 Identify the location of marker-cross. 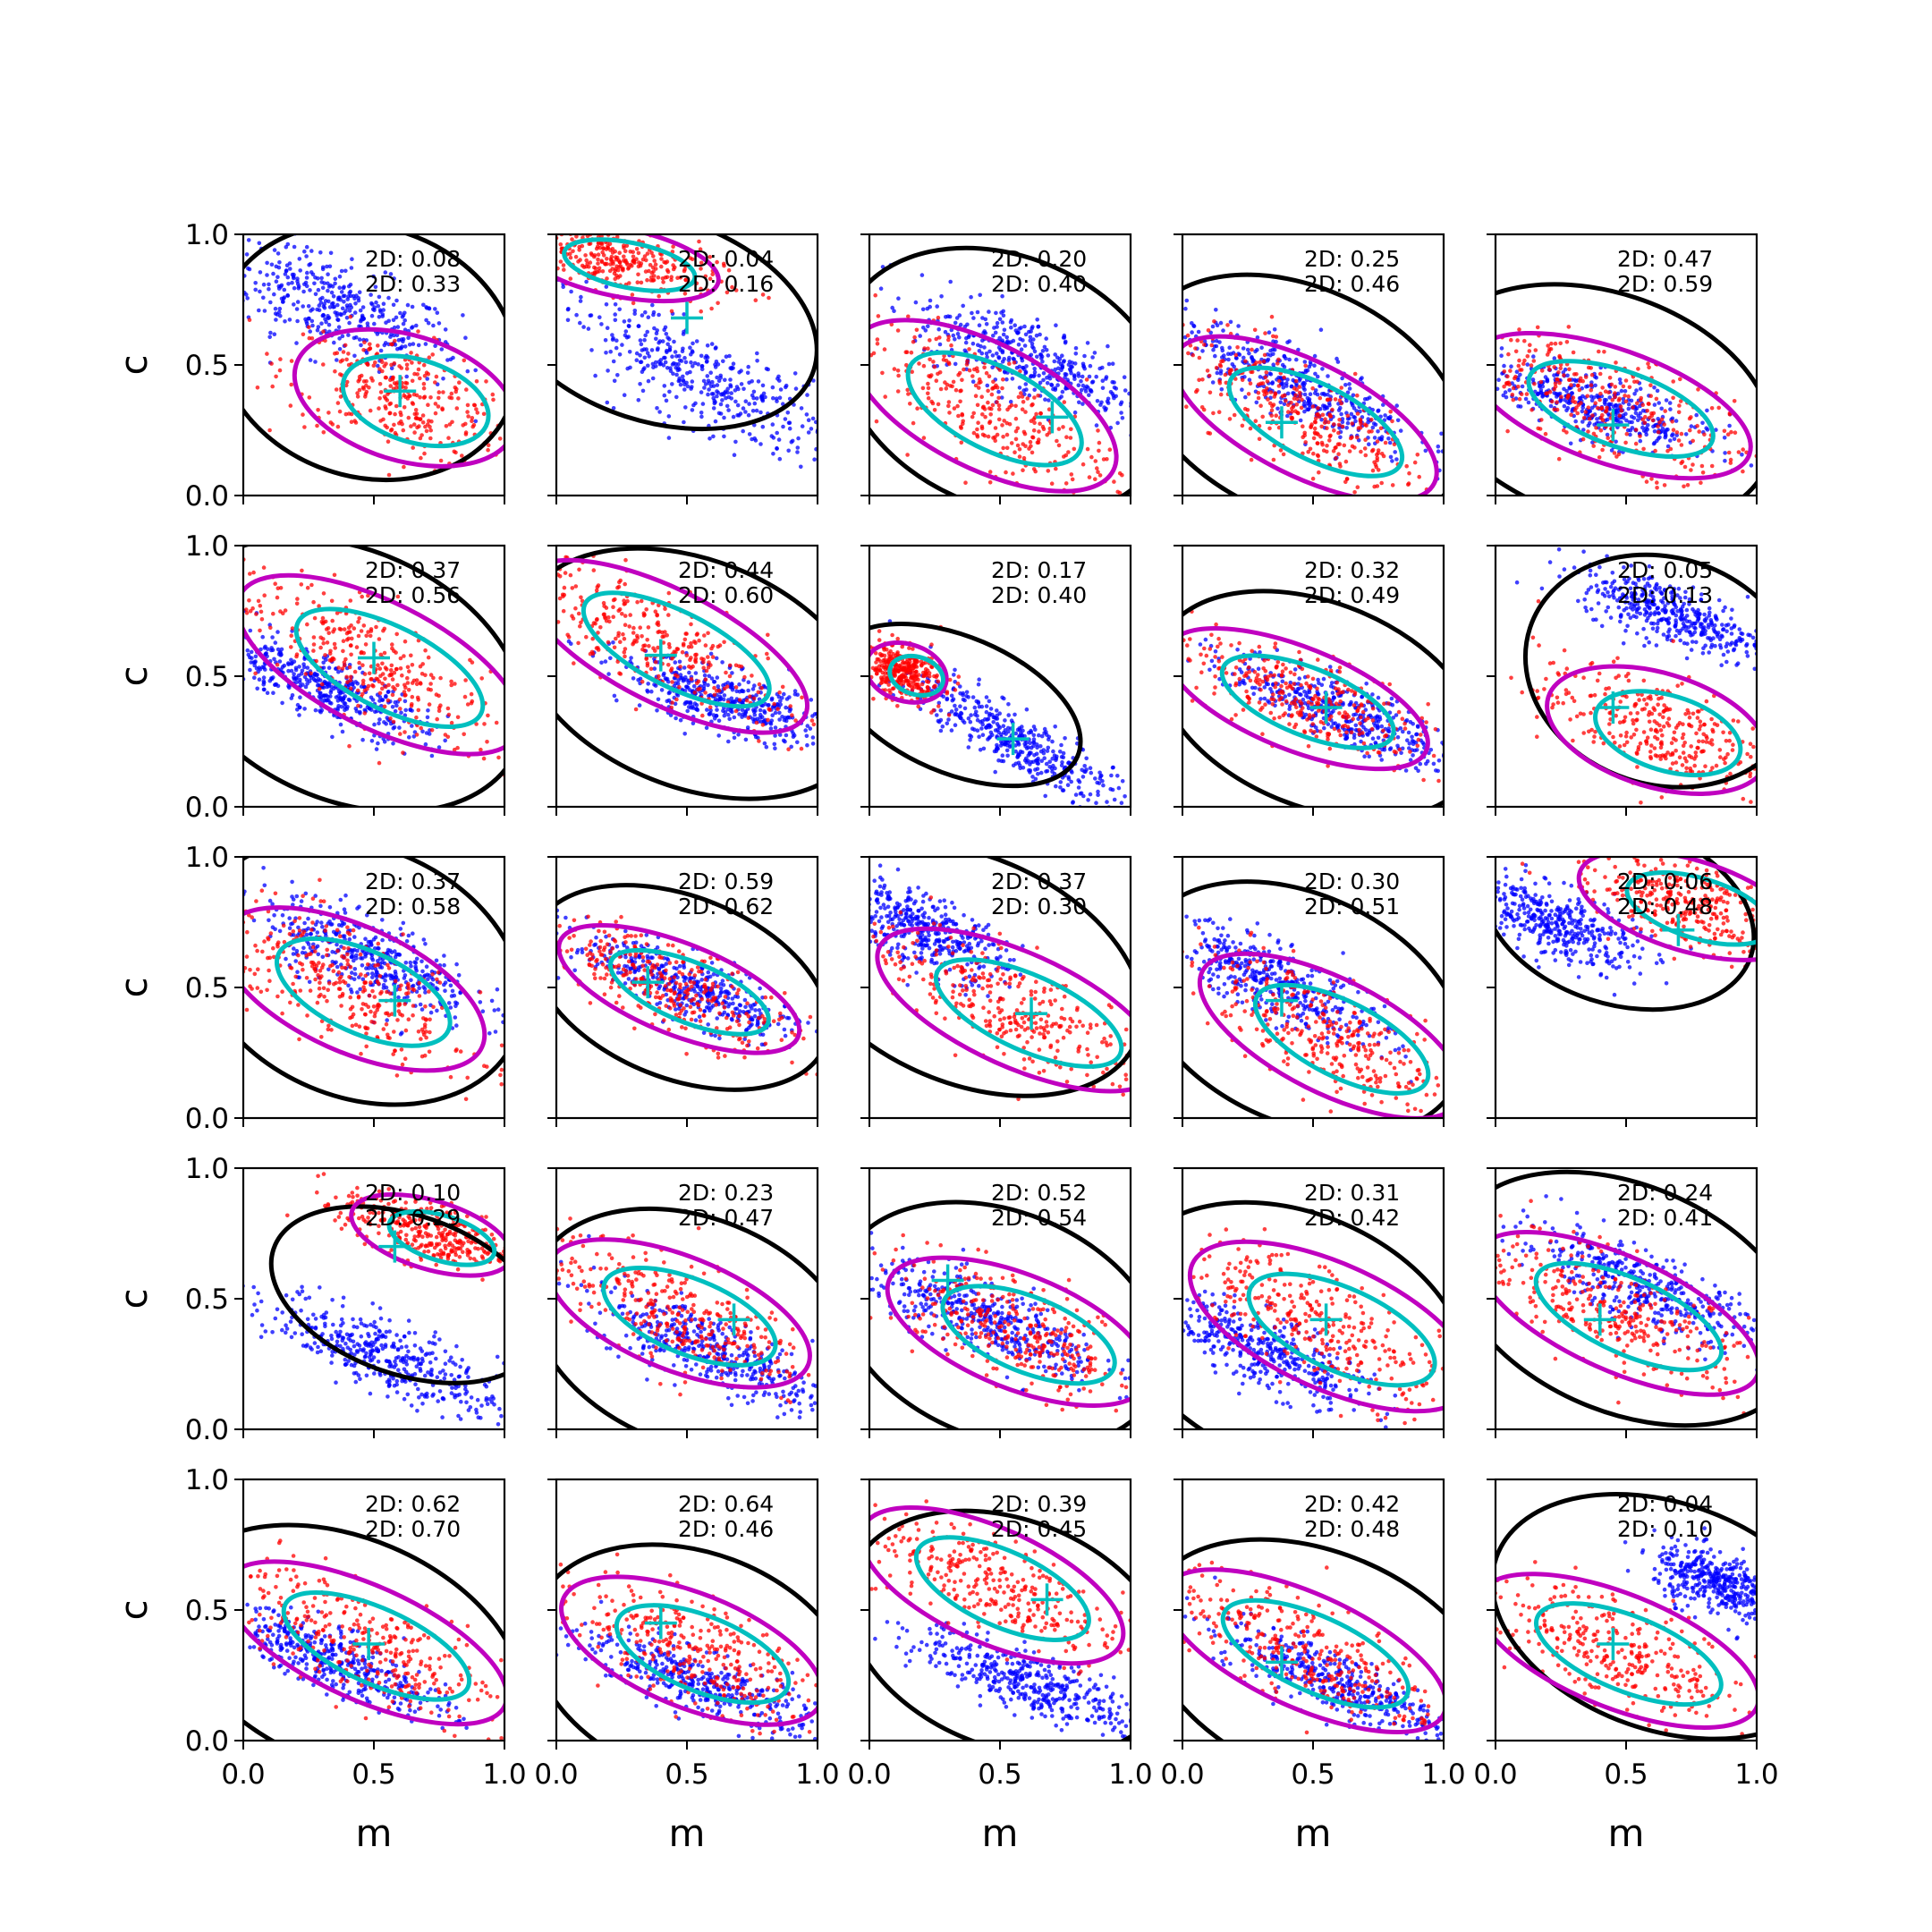
(1052, 417).